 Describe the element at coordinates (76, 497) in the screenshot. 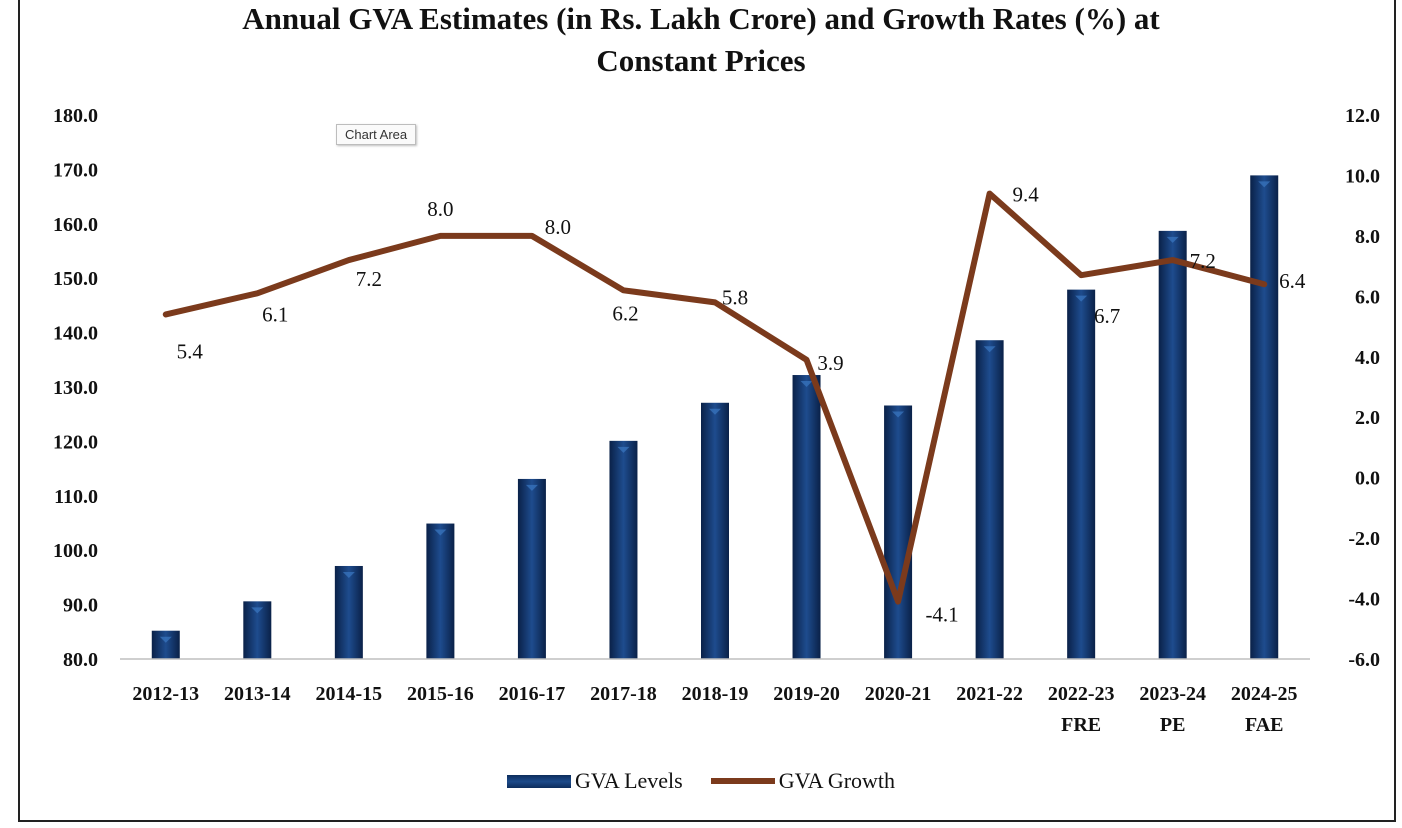

I see `left-tick-label: 110.0` at that location.